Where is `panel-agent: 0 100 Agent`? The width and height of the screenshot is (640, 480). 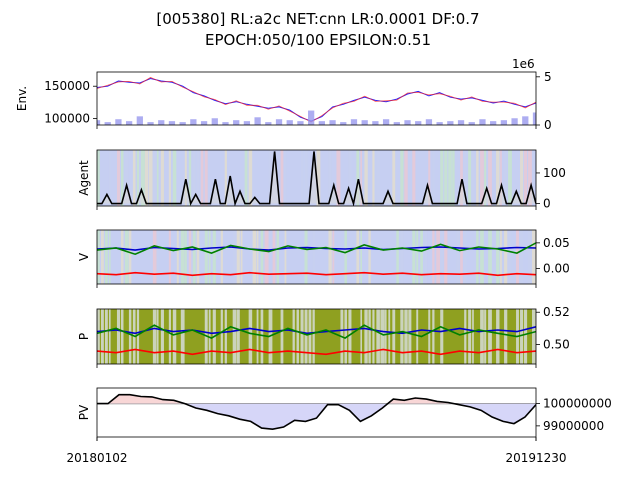
panel-agent: 0 100 Agent is located at coordinates (321, 180).